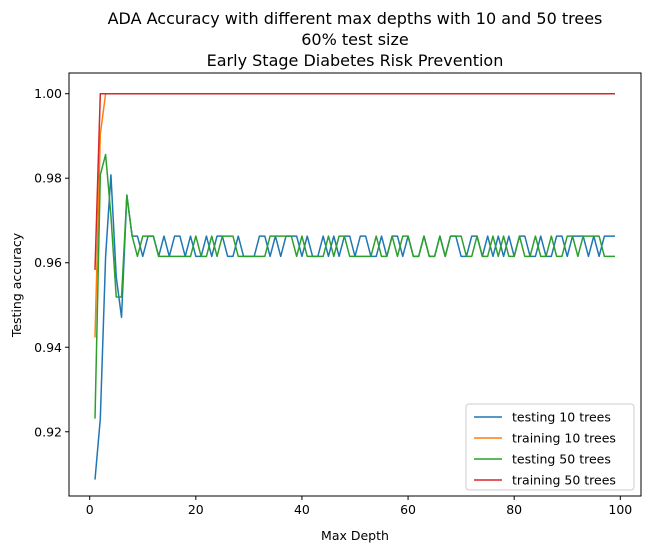 The height and width of the screenshot is (553, 649). Describe the element at coordinates (90, 509) in the screenshot. I see `x-tick-label: 0` at that location.